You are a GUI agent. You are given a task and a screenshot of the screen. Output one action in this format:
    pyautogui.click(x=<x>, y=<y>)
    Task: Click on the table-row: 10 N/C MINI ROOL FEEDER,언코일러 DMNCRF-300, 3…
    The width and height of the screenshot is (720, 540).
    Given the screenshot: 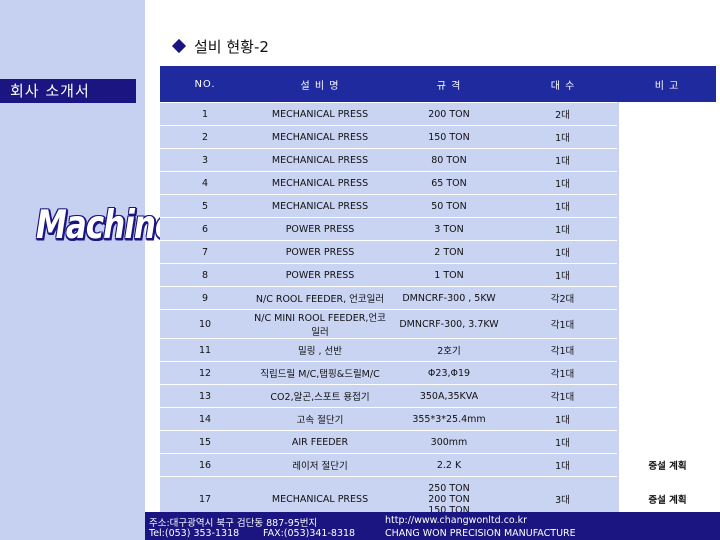 What is the action you would take?
    pyautogui.click(x=438, y=324)
    